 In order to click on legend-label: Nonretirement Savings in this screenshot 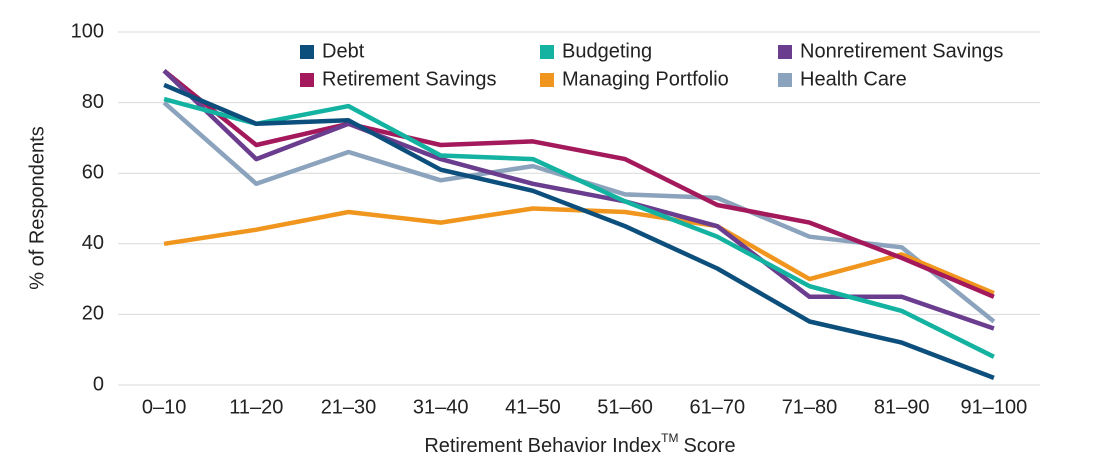, I will do `click(901, 51)`.